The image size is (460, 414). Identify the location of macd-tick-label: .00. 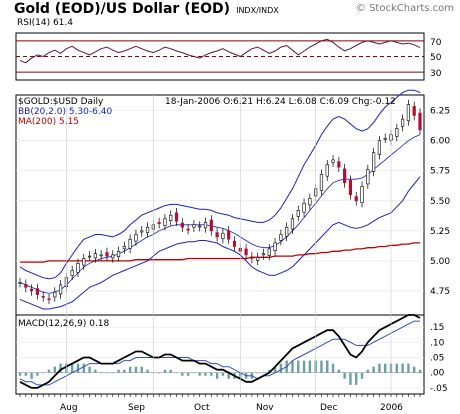
(437, 374).